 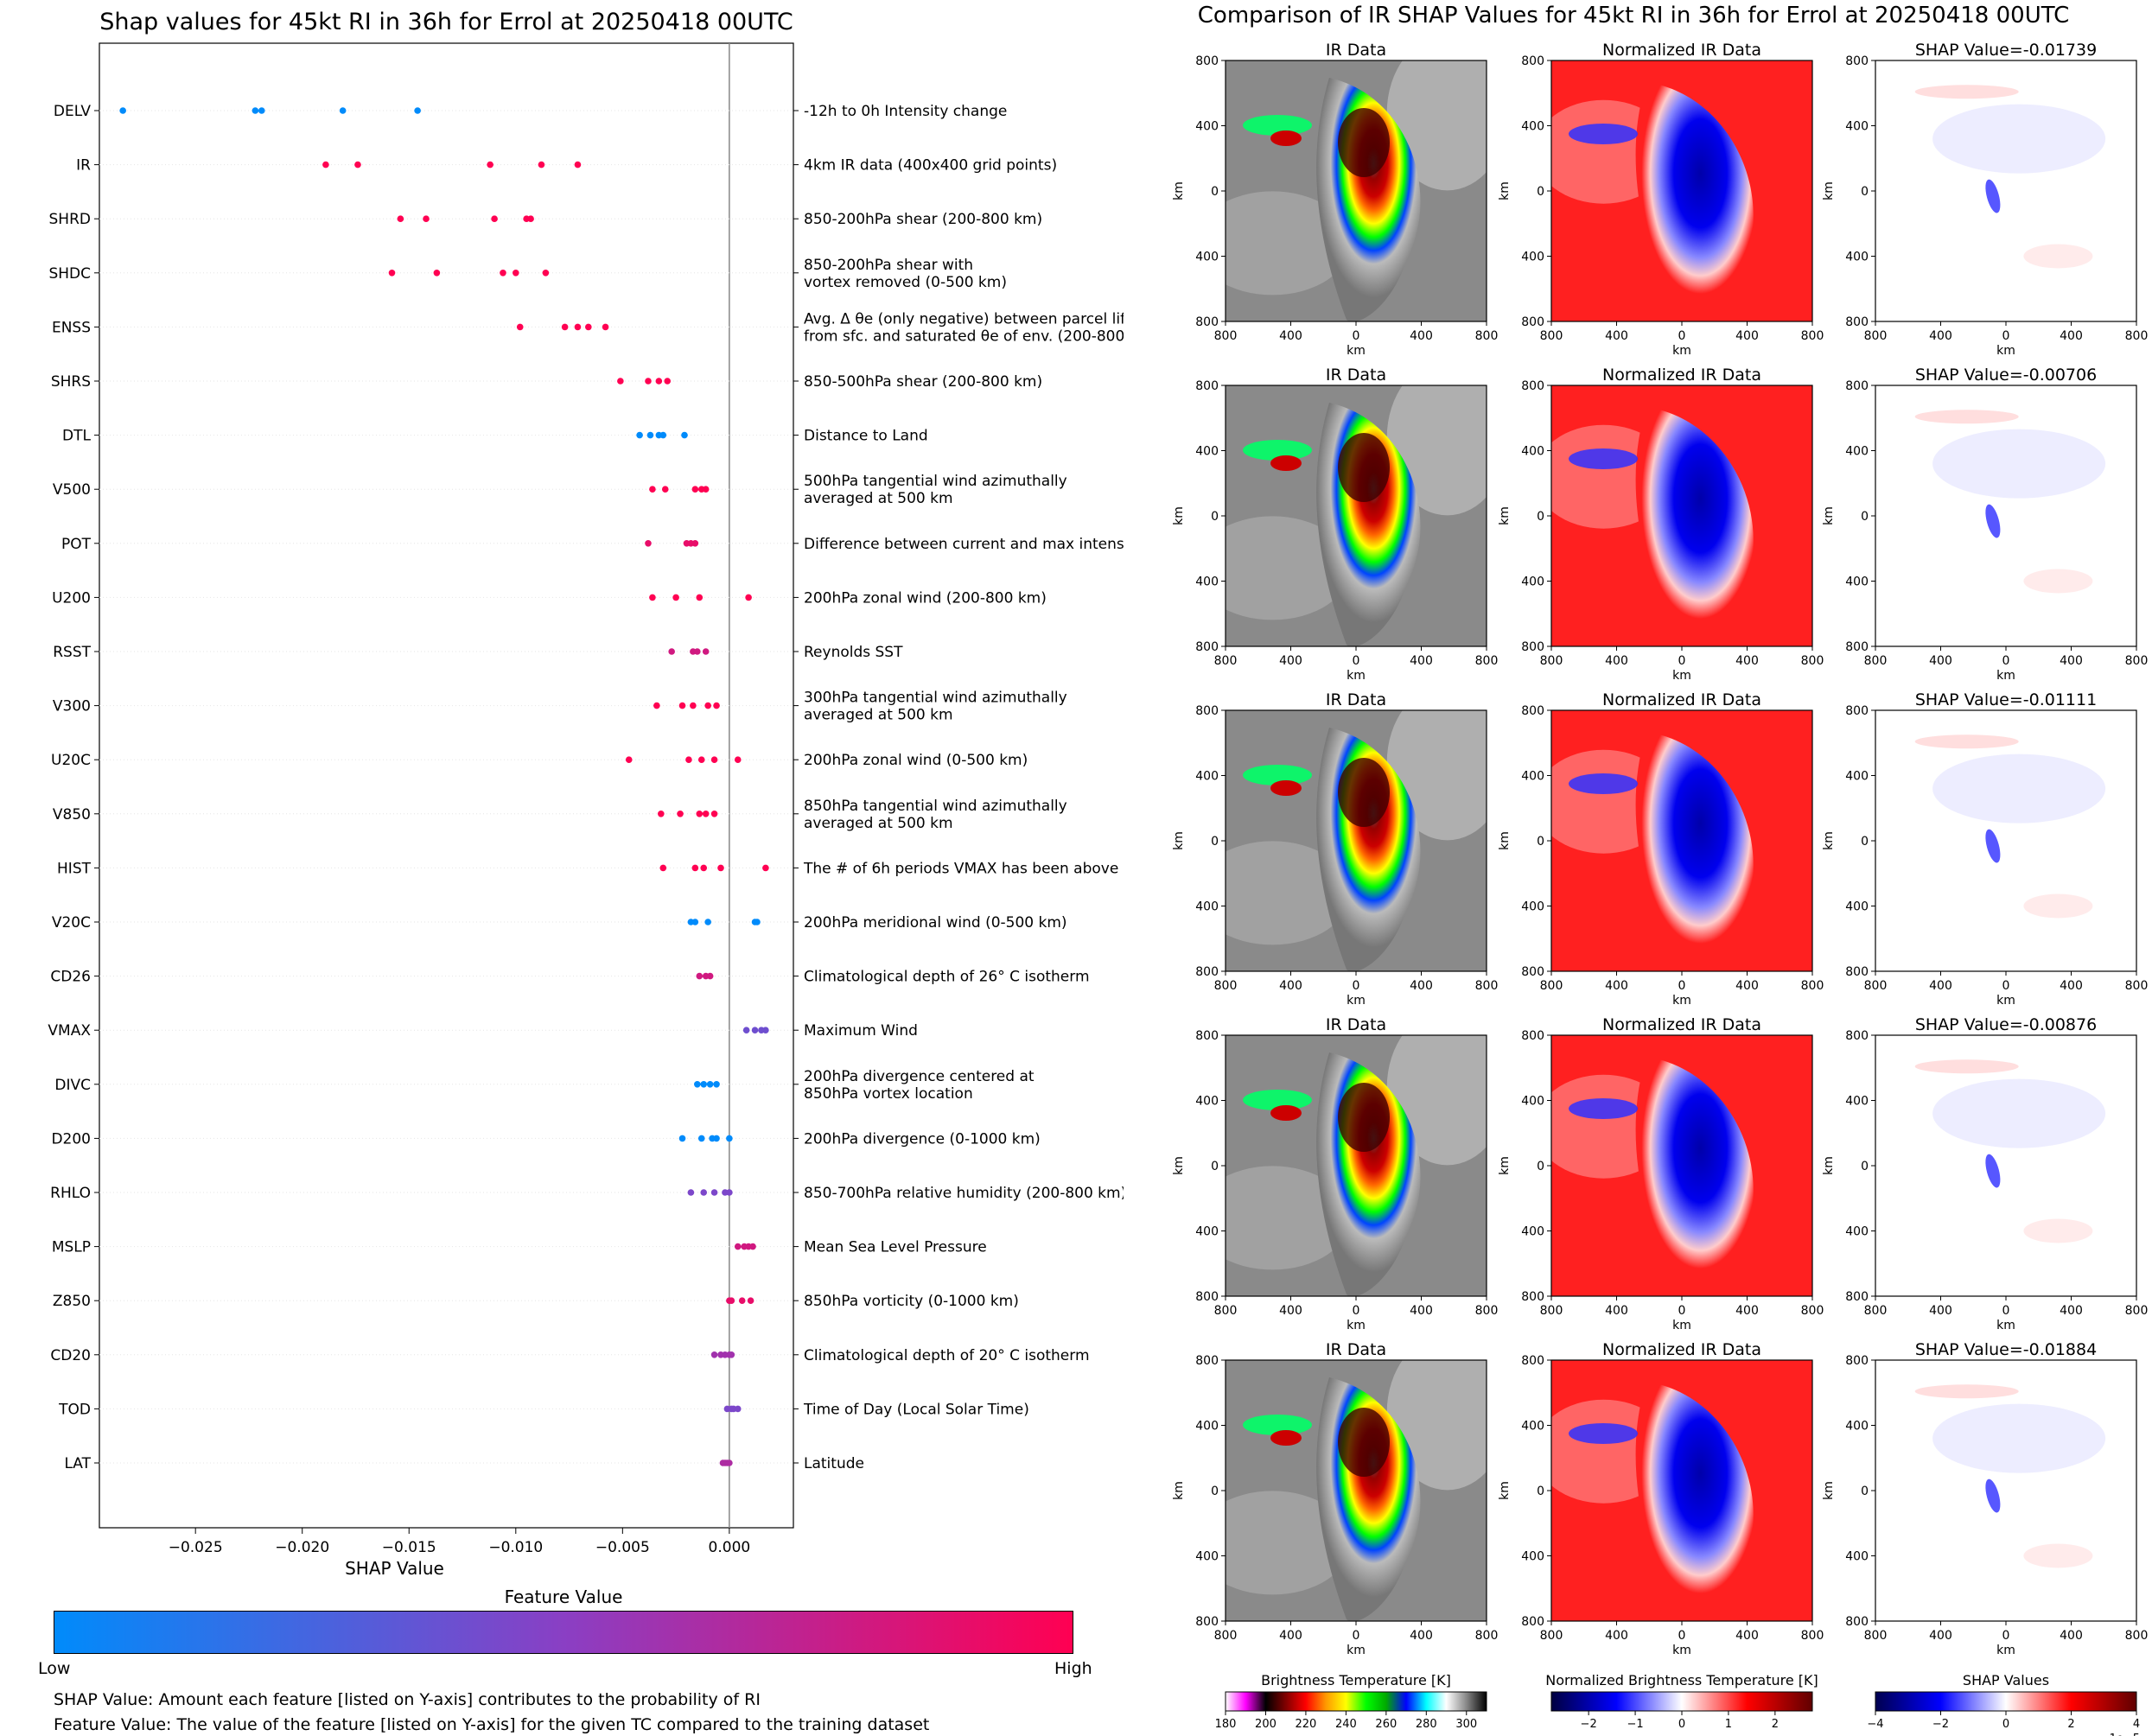 I want to click on norm-band, so click(x=1603, y=1433).